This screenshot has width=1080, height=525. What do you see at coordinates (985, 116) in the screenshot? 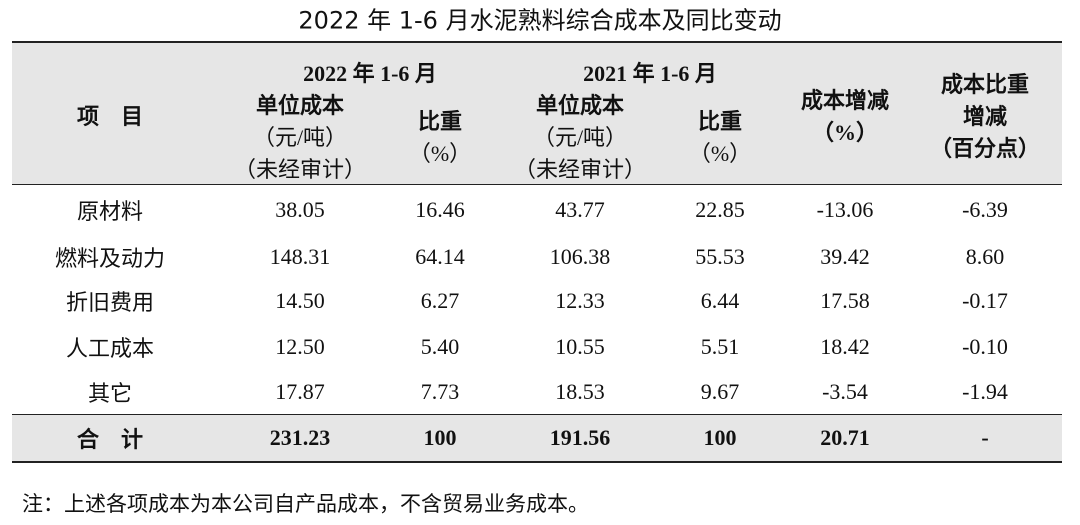
I see `column-header: 增减` at bounding box center [985, 116].